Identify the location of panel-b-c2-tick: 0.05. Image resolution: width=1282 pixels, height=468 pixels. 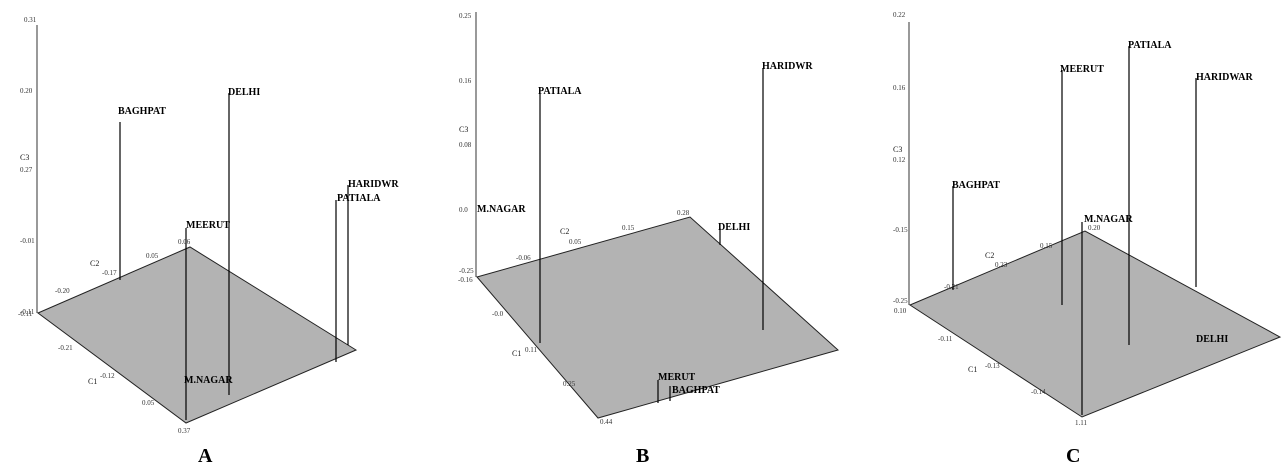
(575, 242).